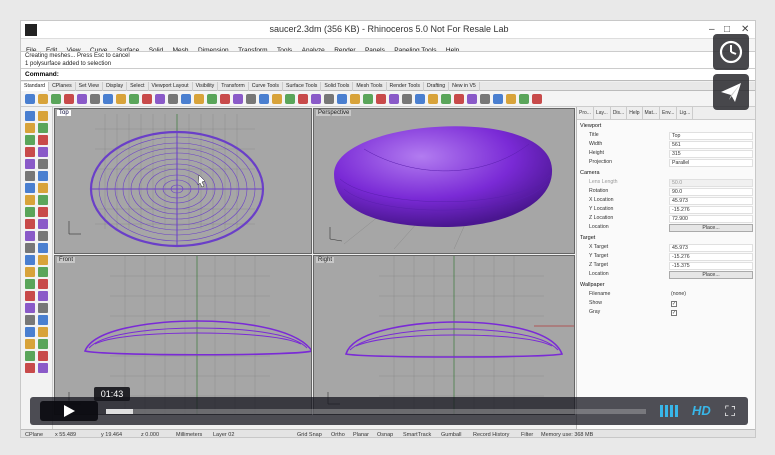  What do you see at coordinates (98, 51) in the screenshot?
I see `menu-curve: Curve` at bounding box center [98, 51].